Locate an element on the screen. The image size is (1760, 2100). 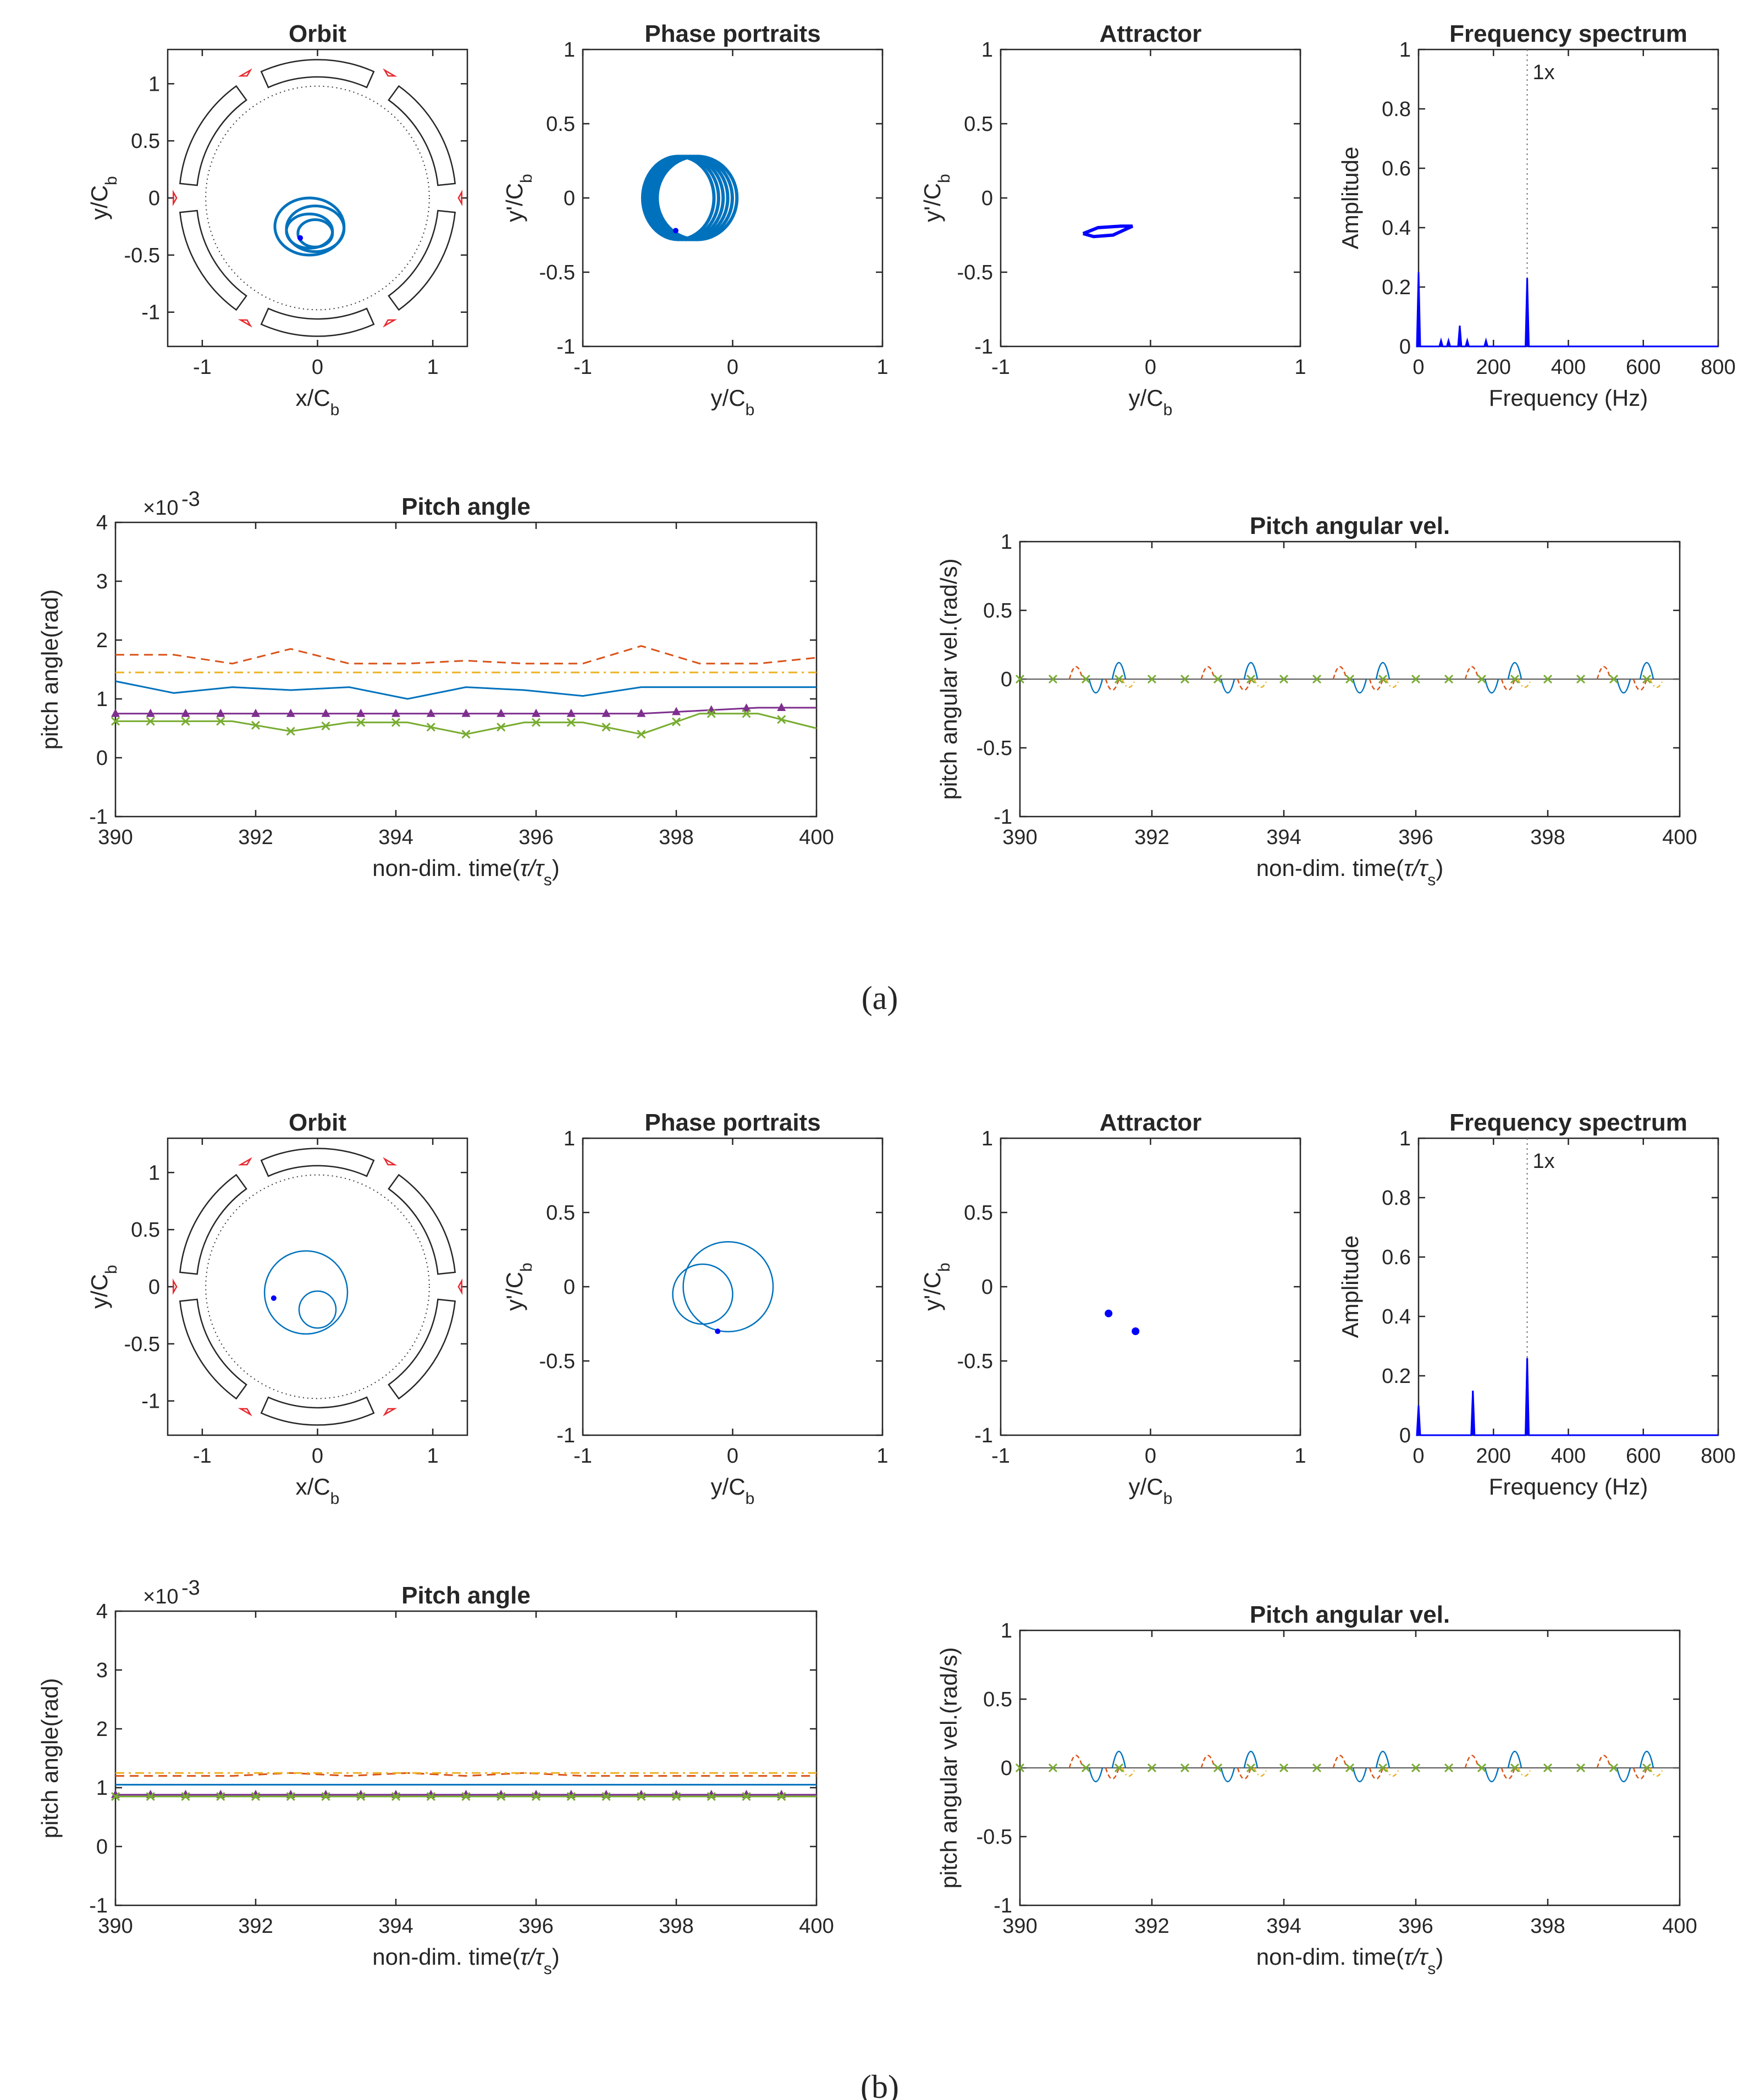
panel-b-angvel-xtick-label: 394 is located at coordinates (1283, 1926).